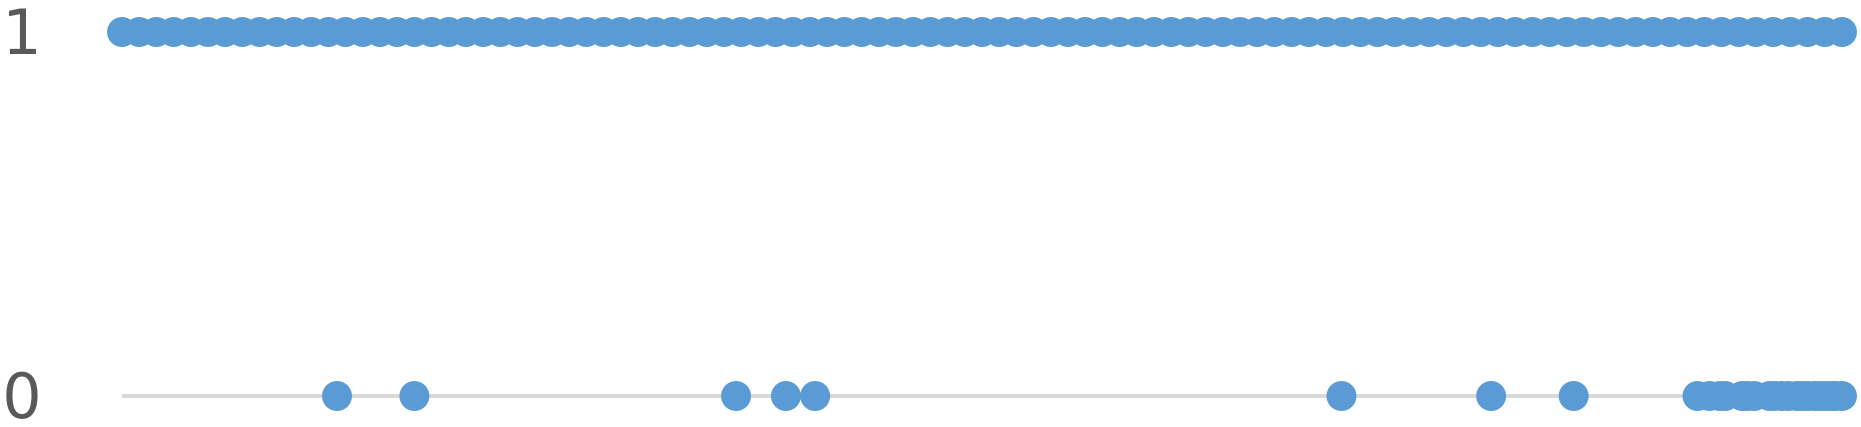 This screenshot has height=427, width=1861. What do you see at coordinates (21, 213) in the screenshot?
I see `y-axis: 01` at bounding box center [21, 213].